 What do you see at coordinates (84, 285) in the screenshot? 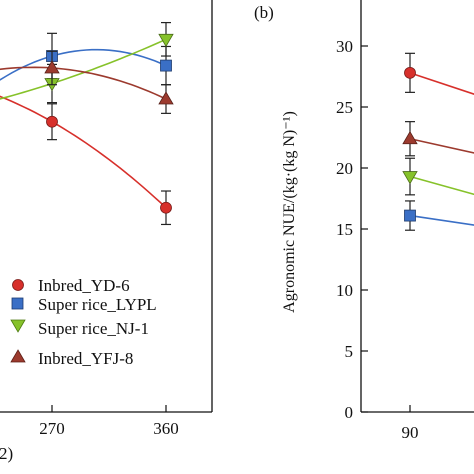
I see `legend-label-yd6: Inbred_YD-6` at bounding box center [84, 285].